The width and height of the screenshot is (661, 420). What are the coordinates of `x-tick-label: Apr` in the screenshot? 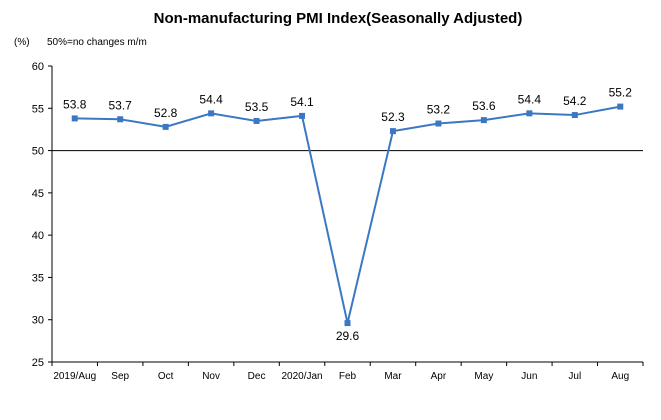 It's located at (439, 376).